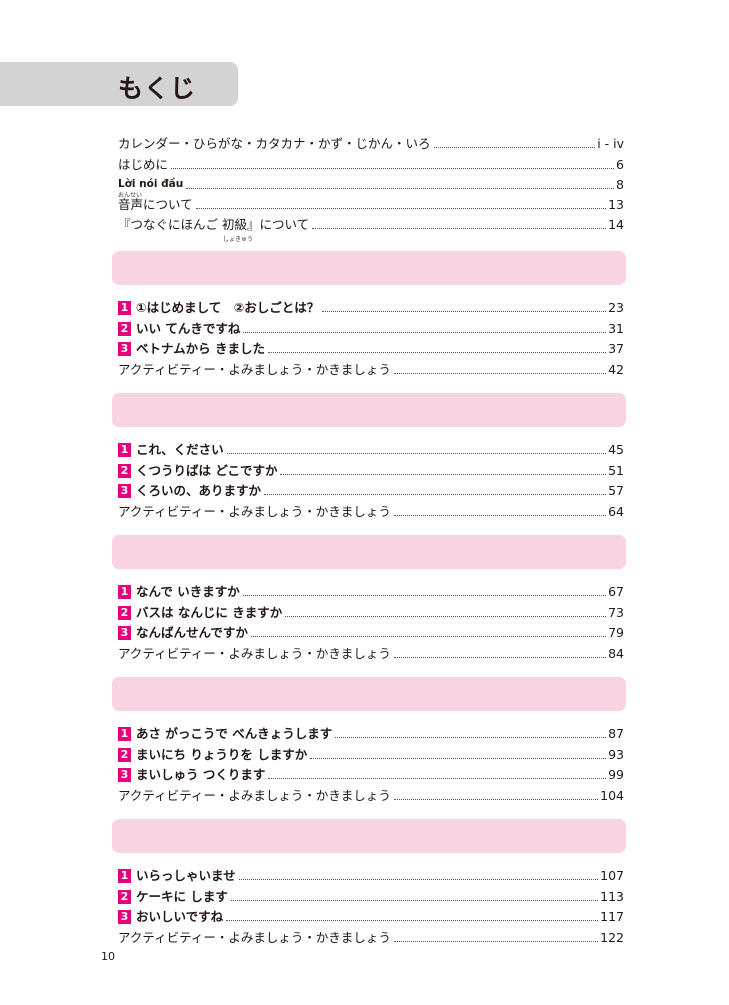 The image size is (729, 1005). Describe the element at coordinates (371, 182) in the screenshot. I see `toc-entry: Lời nói đầu 8` at that location.